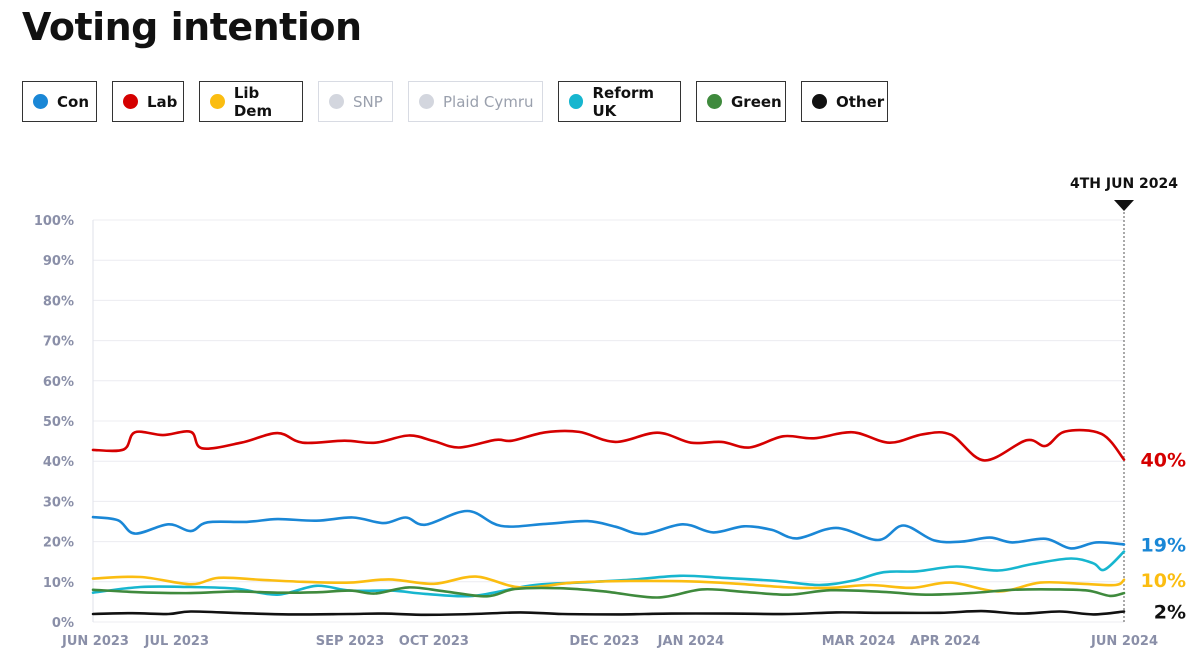 This screenshot has width=1200, height=660. Describe the element at coordinates (192, 27) in the screenshot. I see `page-title: Voting intention` at that location.